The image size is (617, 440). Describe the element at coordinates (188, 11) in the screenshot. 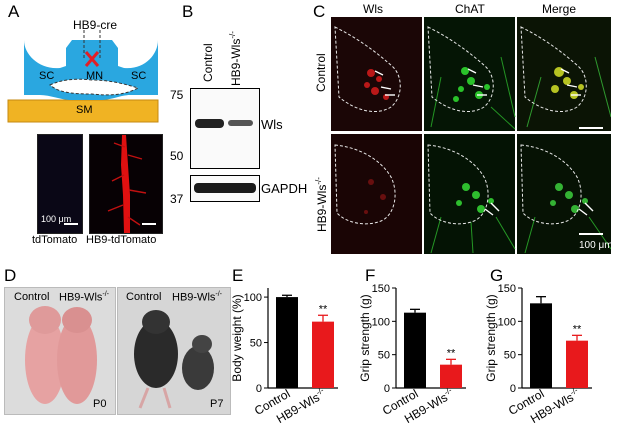

I see `panel-letter-b: B` at that location.